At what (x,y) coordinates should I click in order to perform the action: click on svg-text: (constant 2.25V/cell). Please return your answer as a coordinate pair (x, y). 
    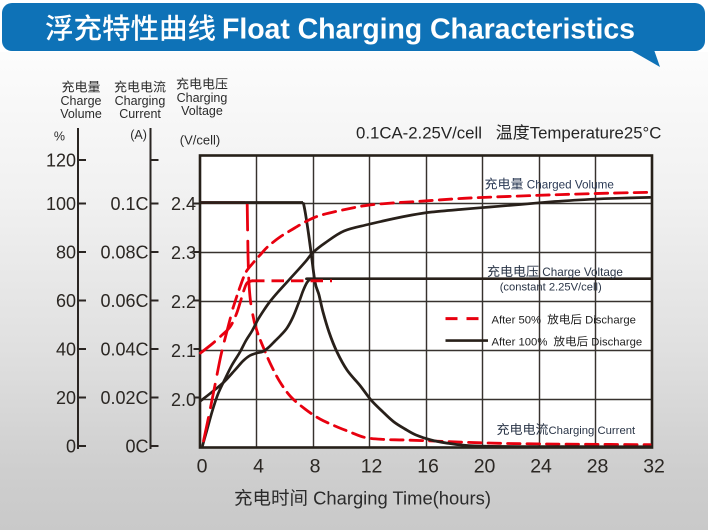
    Looking at the image, I should click on (551, 288).